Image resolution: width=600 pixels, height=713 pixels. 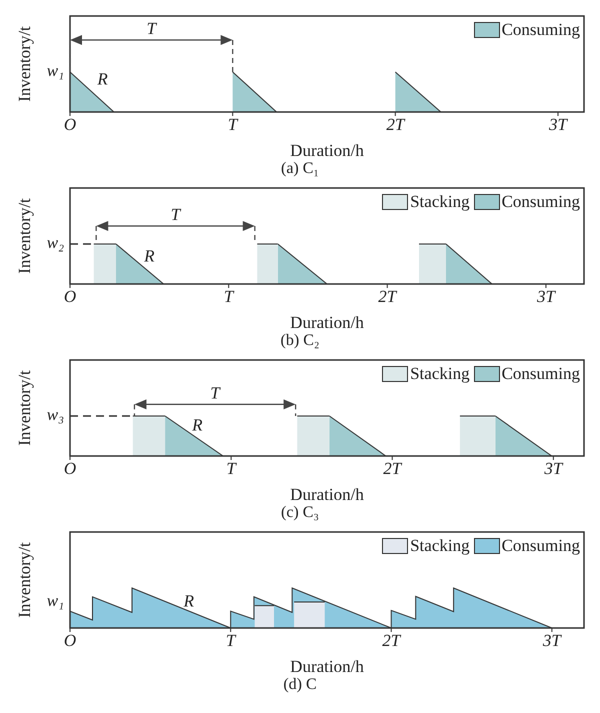 I want to click on text: (d) C, so click(x=300, y=685).